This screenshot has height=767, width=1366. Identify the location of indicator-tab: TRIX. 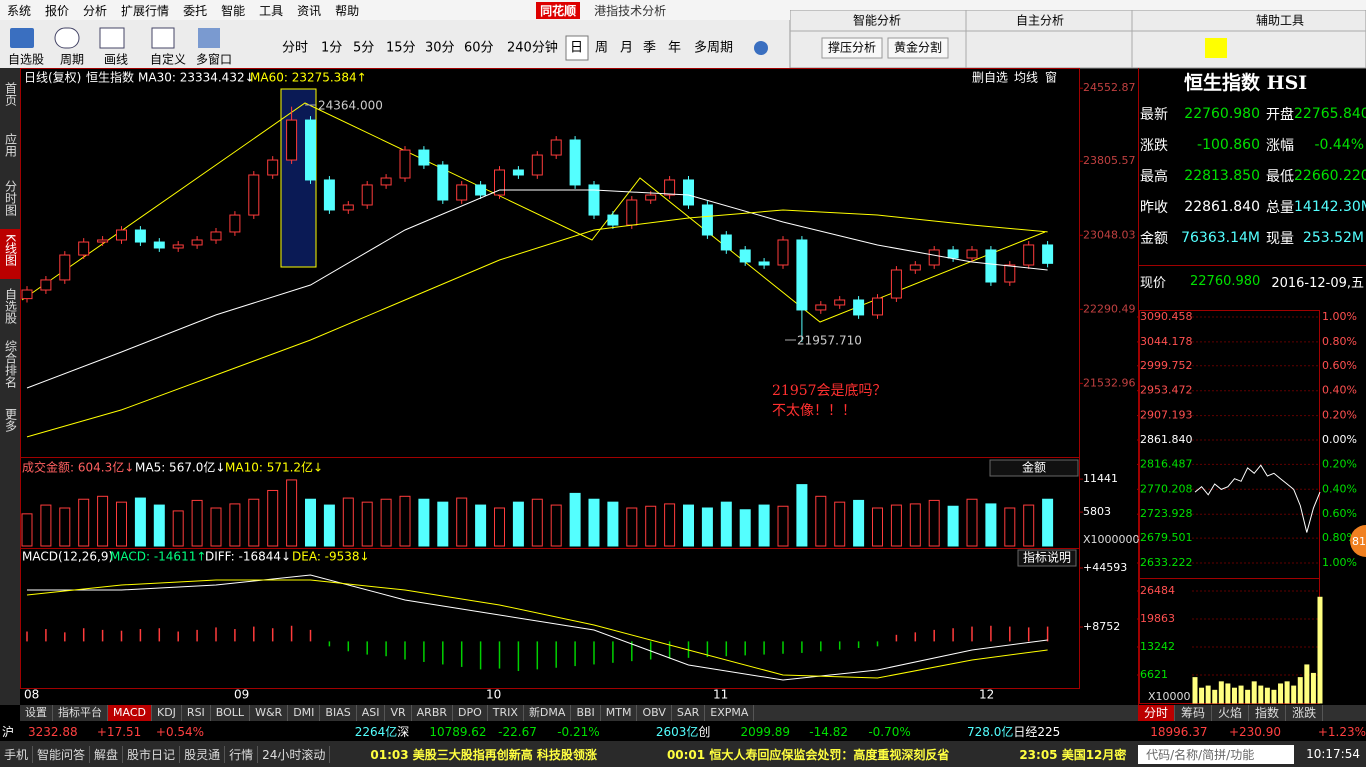
(506, 713).